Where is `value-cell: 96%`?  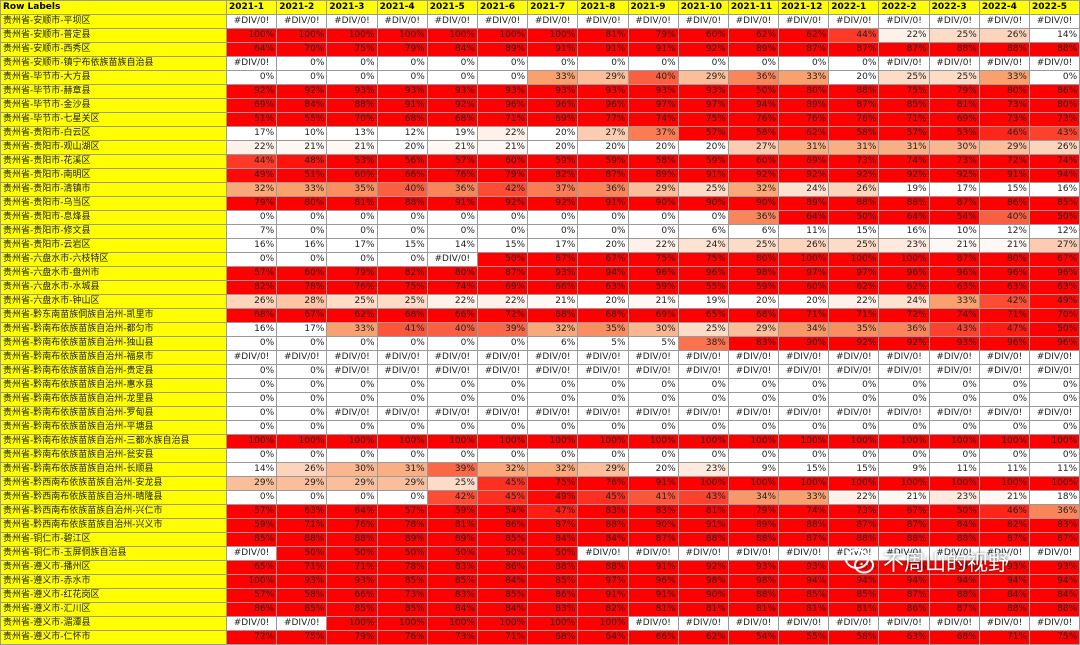 value-cell: 96% is located at coordinates (1004, 273).